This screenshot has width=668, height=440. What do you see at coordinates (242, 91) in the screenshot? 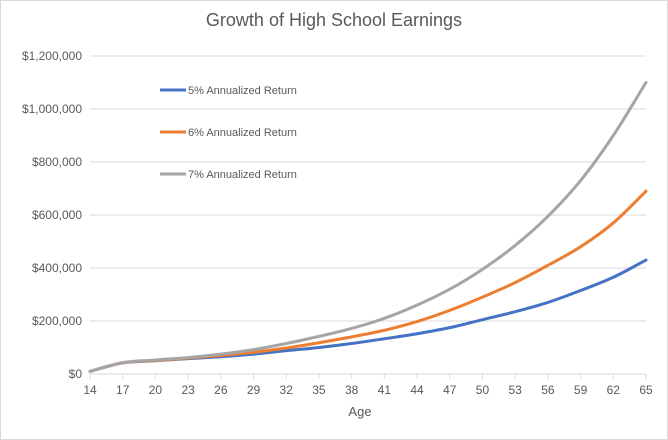
I see `legend-label: 5% Annualized Return` at bounding box center [242, 91].